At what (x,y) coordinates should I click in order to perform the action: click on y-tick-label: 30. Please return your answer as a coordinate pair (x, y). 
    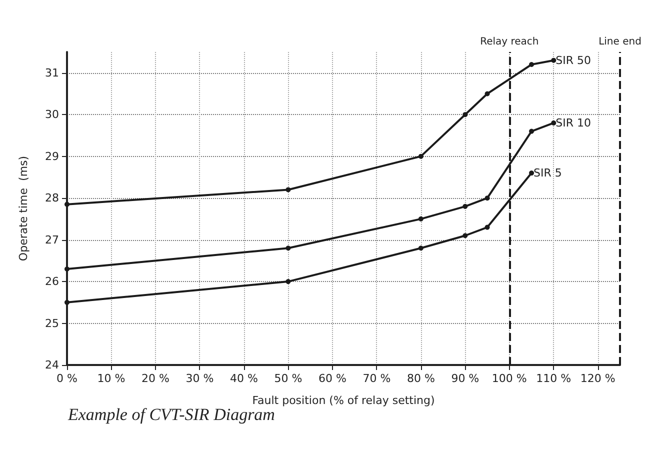
    Looking at the image, I should click on (52, 115).